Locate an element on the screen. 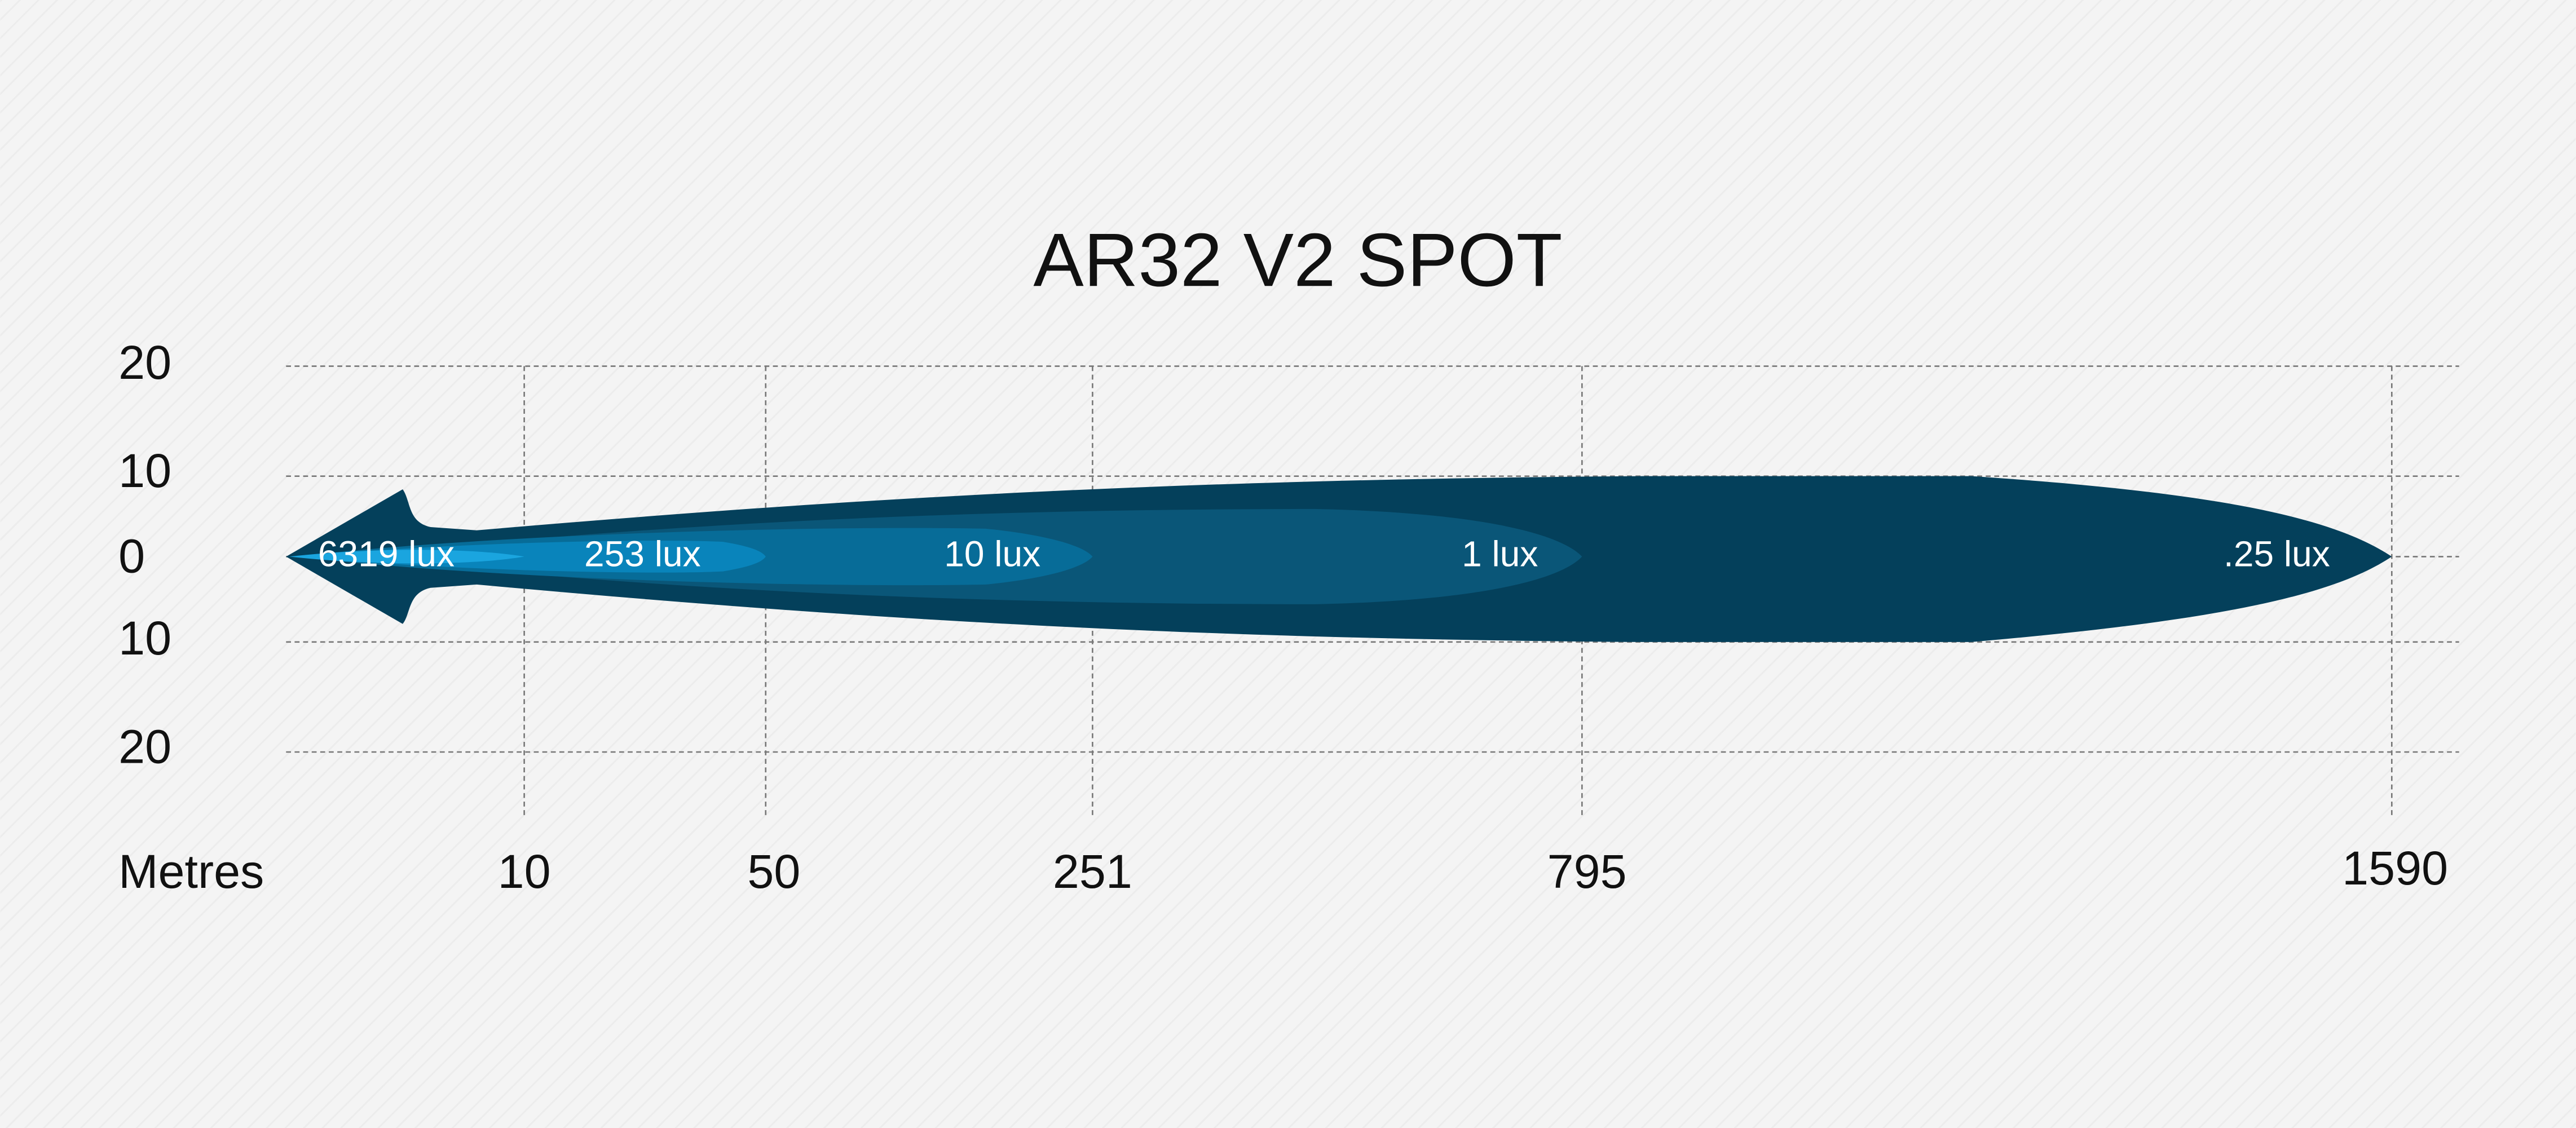 This screenshot has height=1128, width=2576. y-label: 0 is located at coordinates (131, 556).